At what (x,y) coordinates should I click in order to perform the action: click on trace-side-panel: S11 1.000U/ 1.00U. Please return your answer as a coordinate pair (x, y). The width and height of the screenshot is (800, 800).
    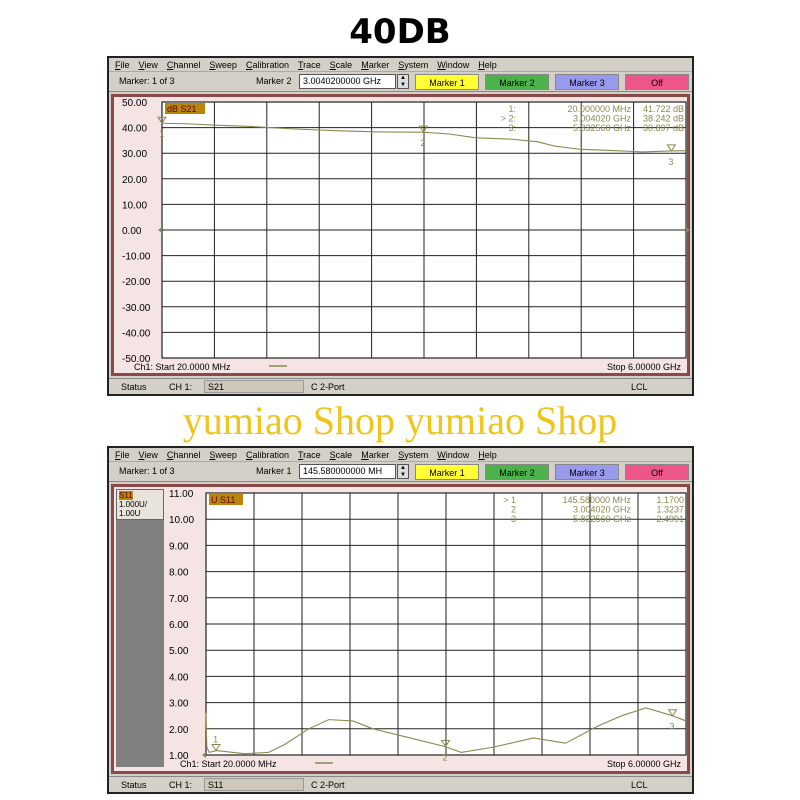
    Looking at the image, I should click on (140, 628).